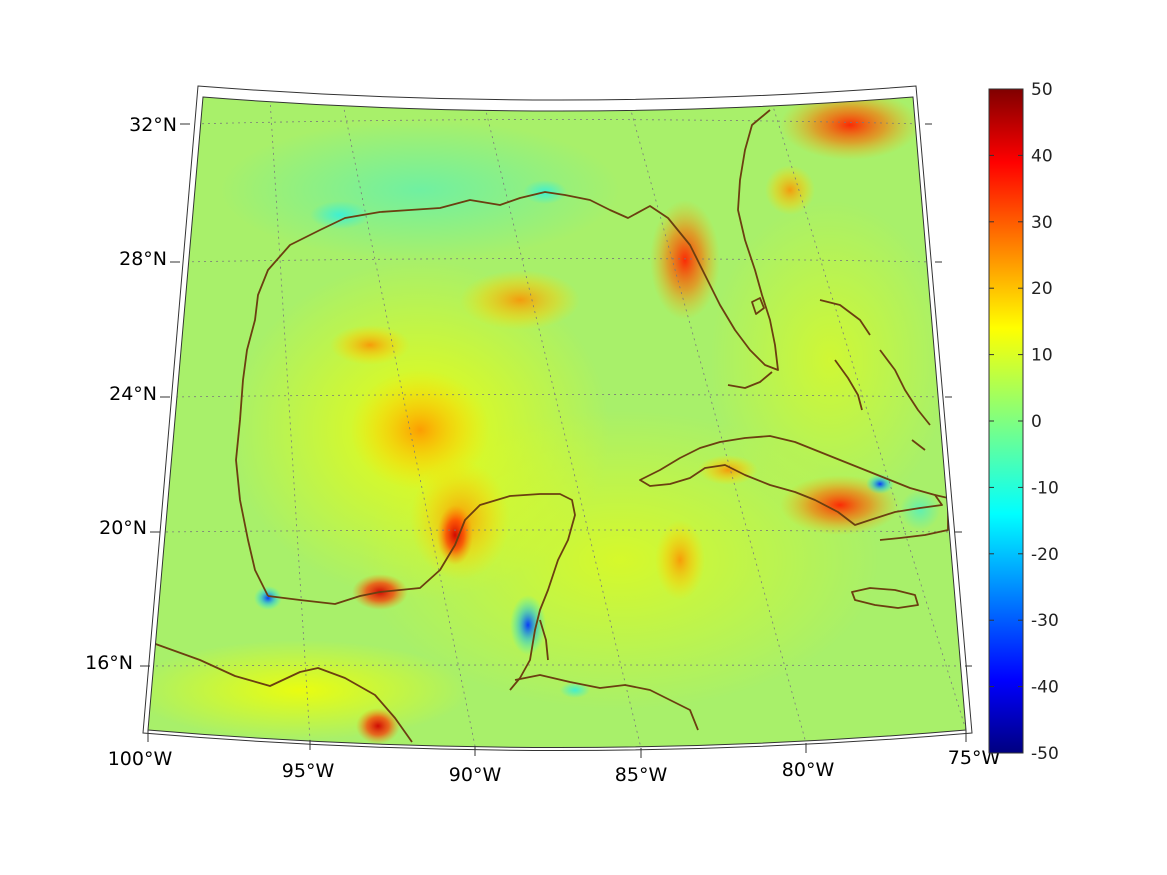 This screenshot has width=1167, height=875. I want to click on lon-label-85w: 85°W, so click(641, 775).